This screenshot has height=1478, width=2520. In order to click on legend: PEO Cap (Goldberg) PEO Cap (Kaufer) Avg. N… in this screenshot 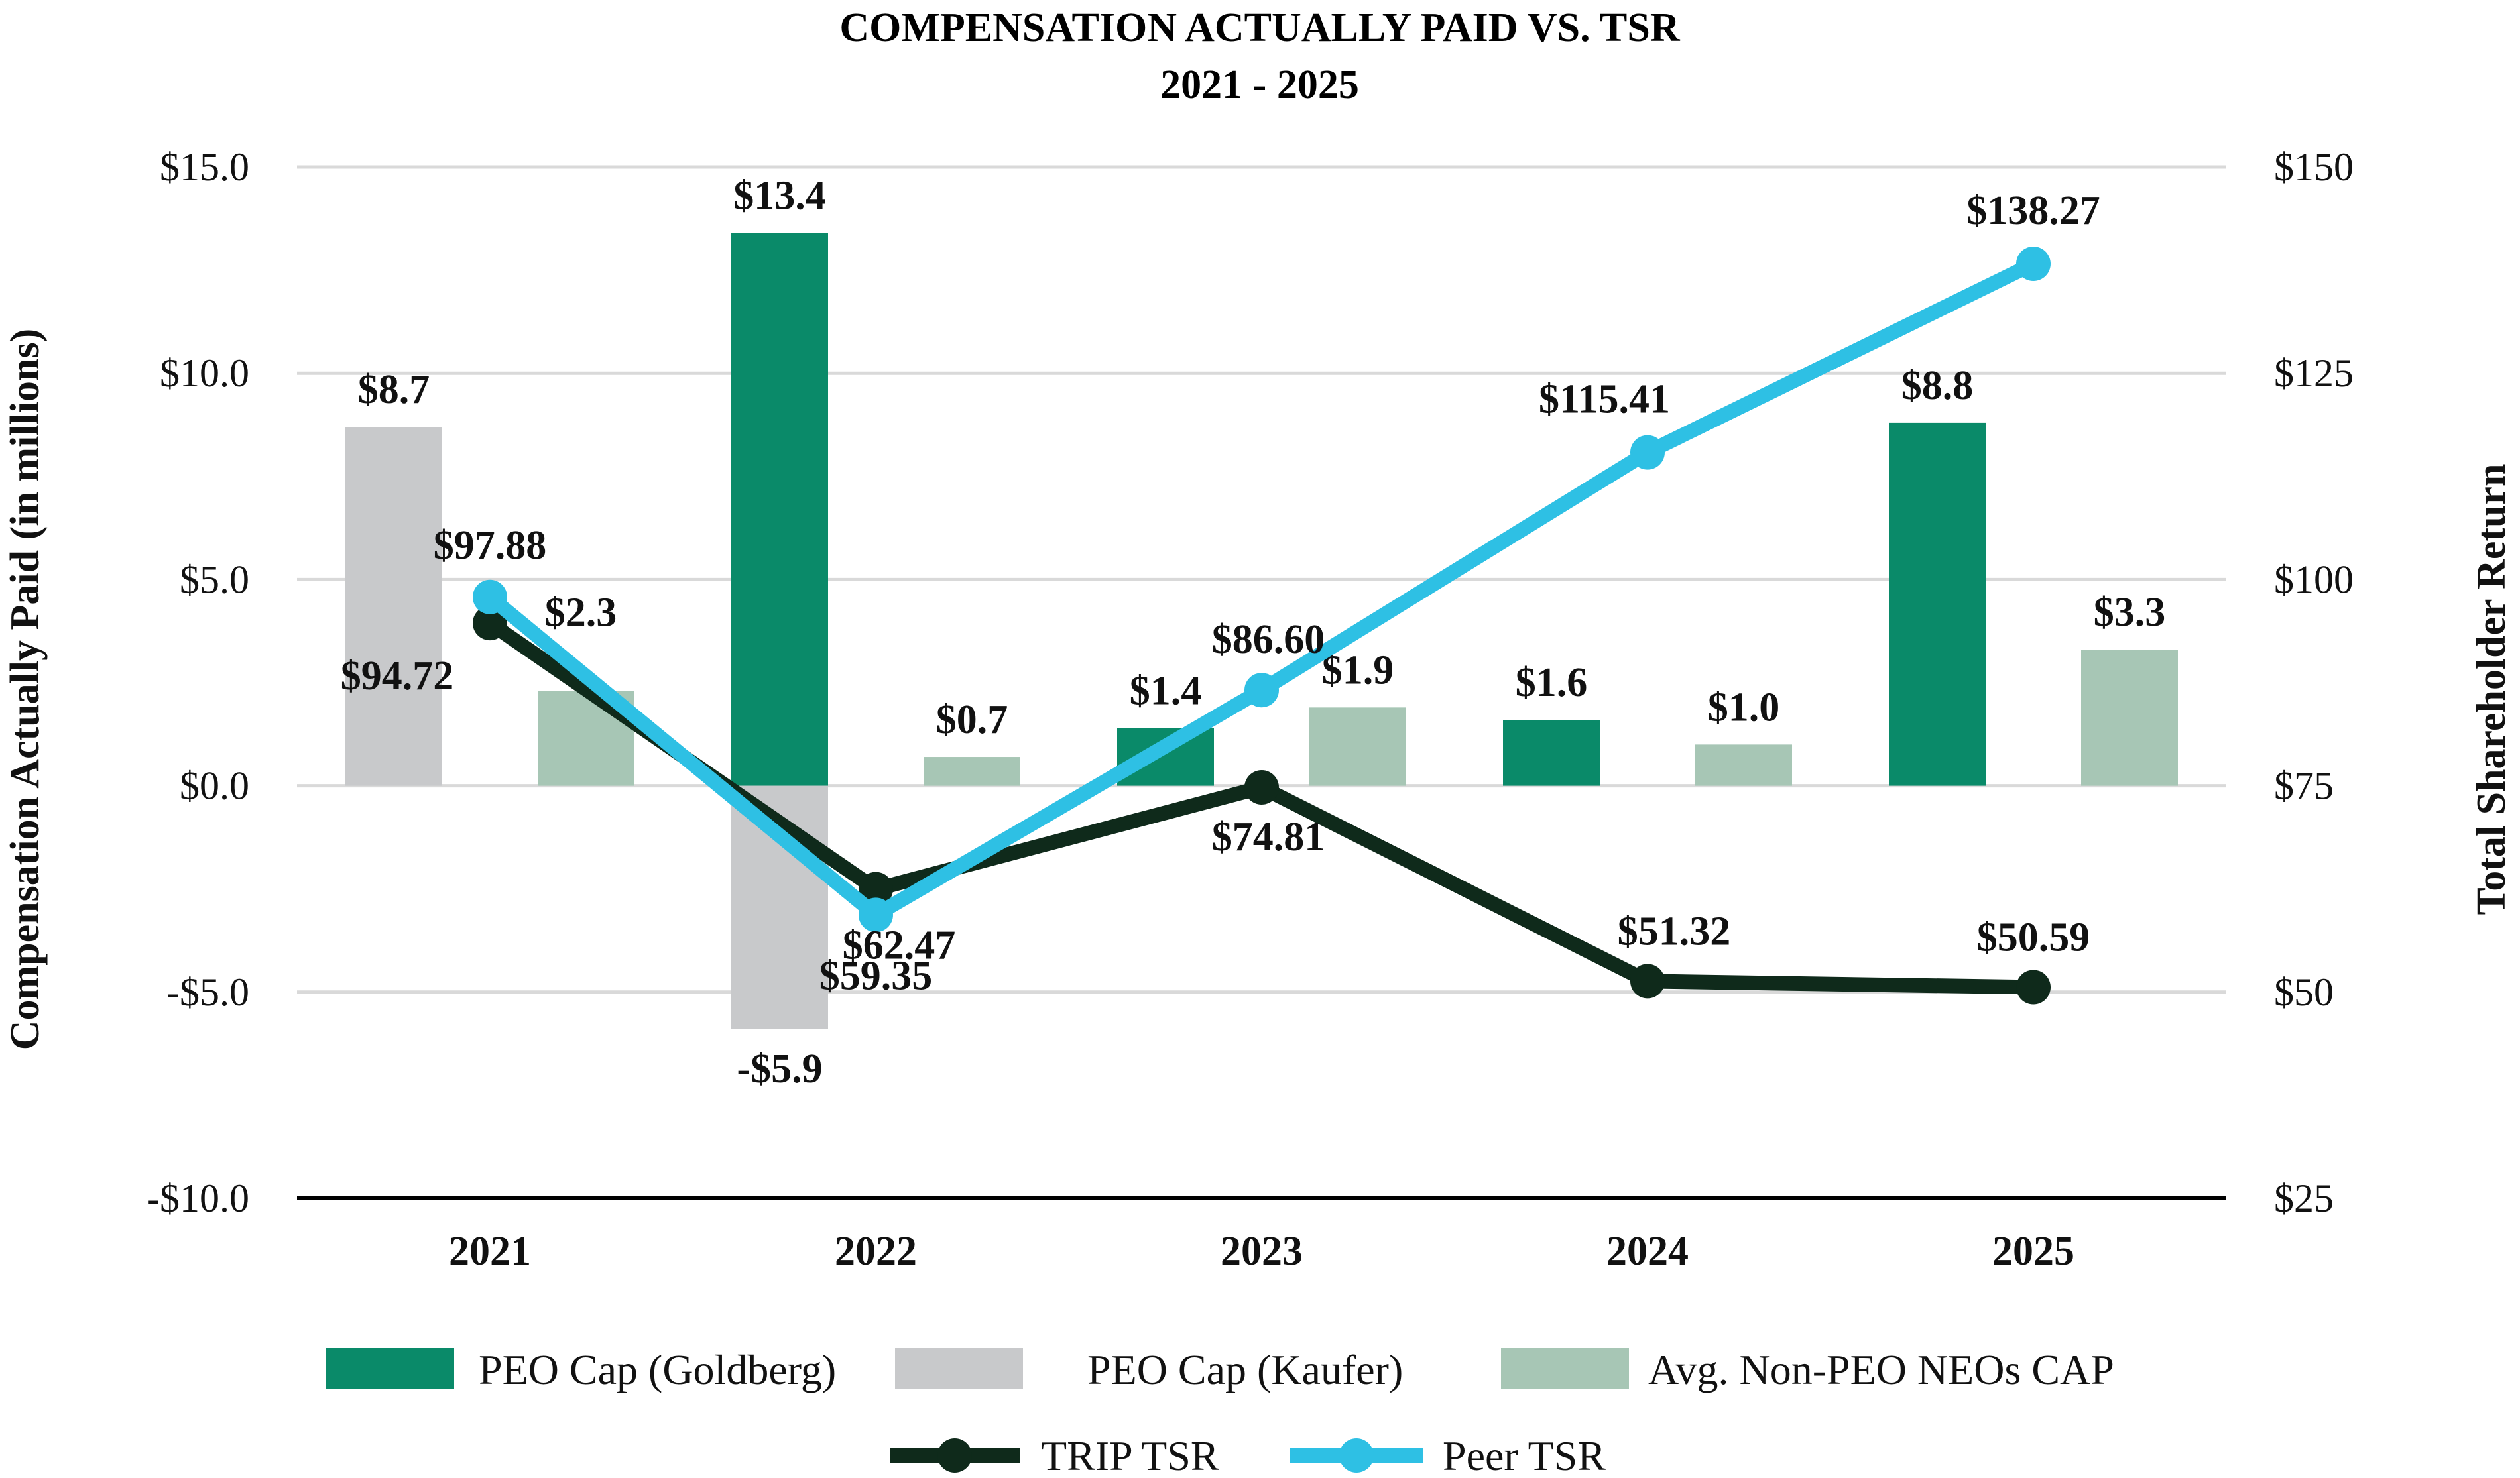, I will do `click(1220, 1412)`.